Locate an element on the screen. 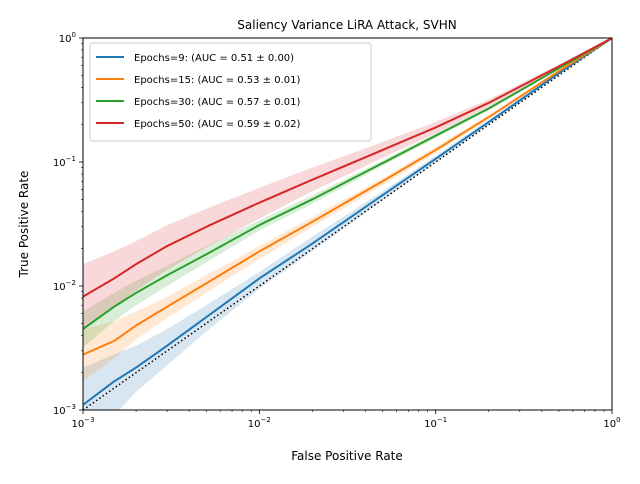 Image resolution: width=640 pixels, height=484 pixels. x-axis-label: False Positive Rate is located at coordinates (347, 456).